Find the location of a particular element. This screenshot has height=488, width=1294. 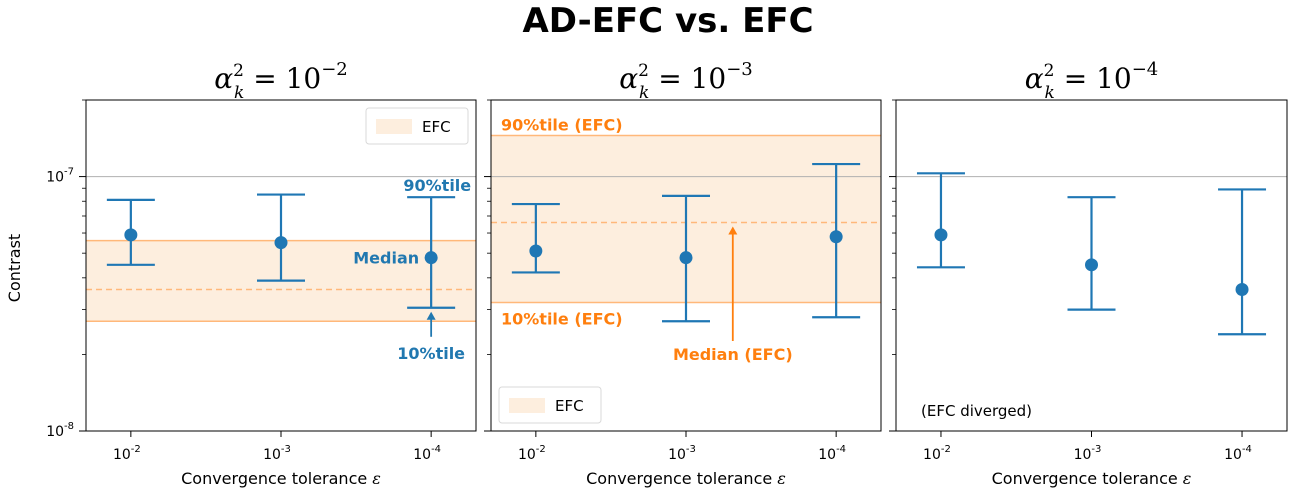

annotation-efc-90tile: 90%tile (EFC) is located at coordinates (562, 125).